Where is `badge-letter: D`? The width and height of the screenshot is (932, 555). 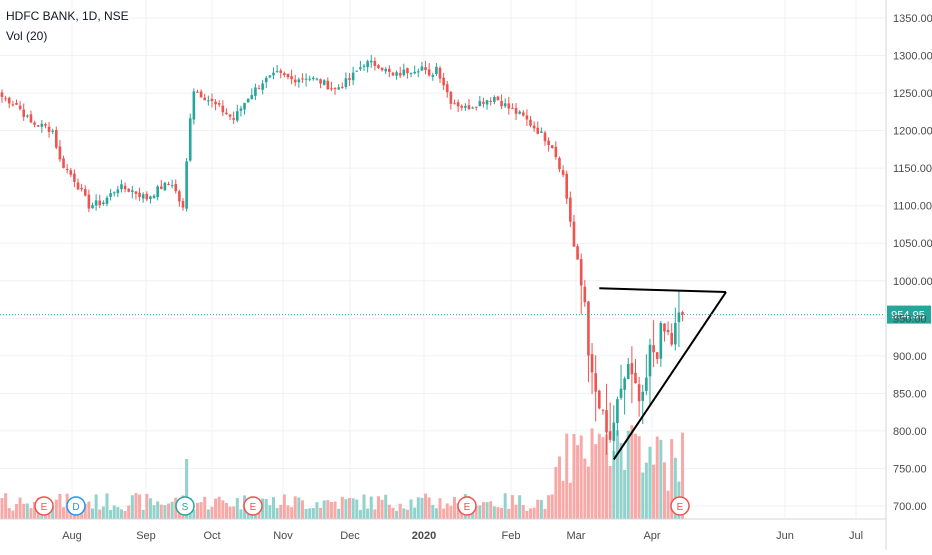 badge-letter: D is located at coordinates (75, 507).